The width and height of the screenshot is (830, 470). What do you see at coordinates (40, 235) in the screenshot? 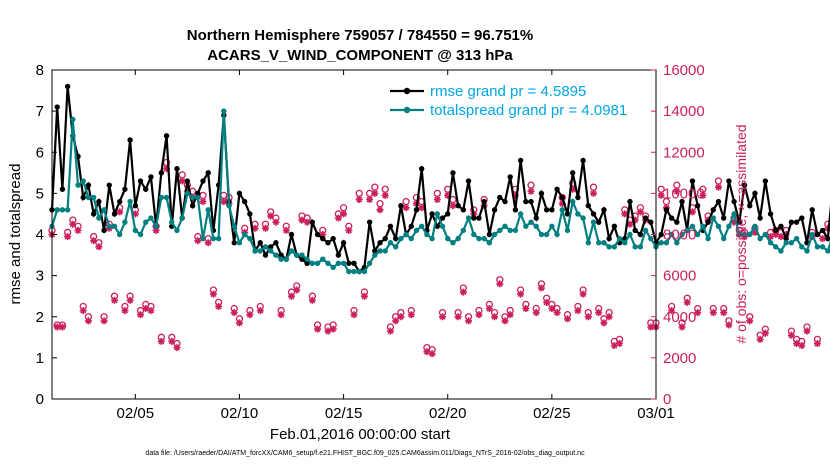
I see `y-tick-label: 4` at bounding box center [40, 235].